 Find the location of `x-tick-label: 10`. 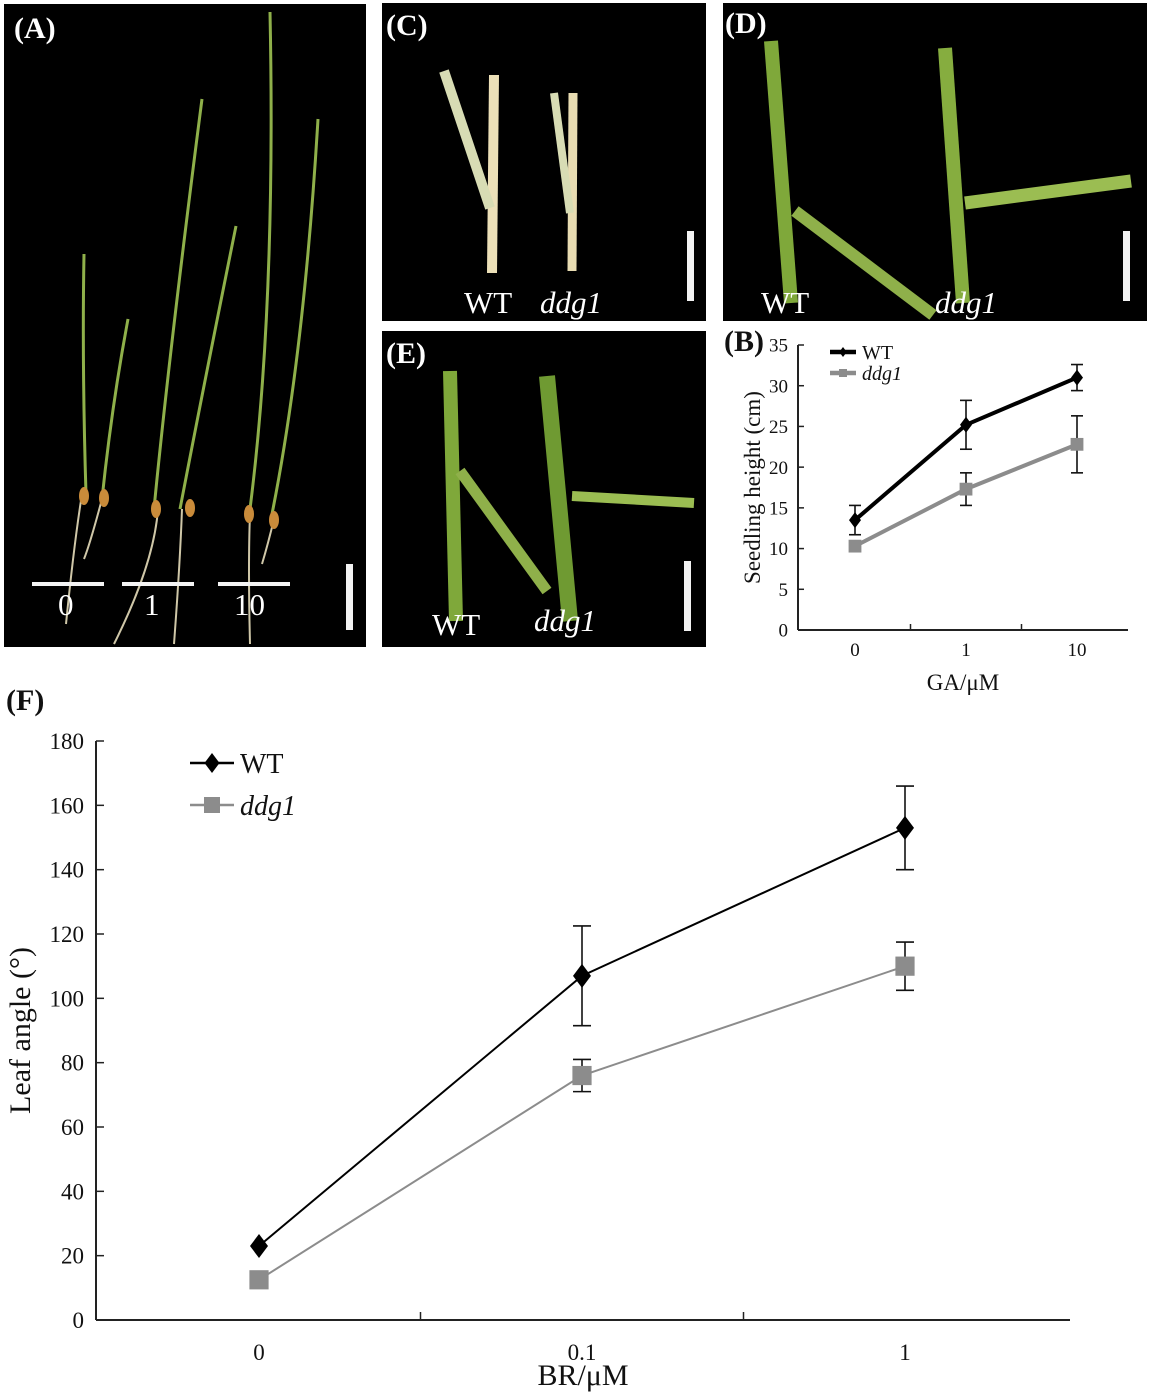

x-tick-label: 10 is located at coordinates (1077, 650).